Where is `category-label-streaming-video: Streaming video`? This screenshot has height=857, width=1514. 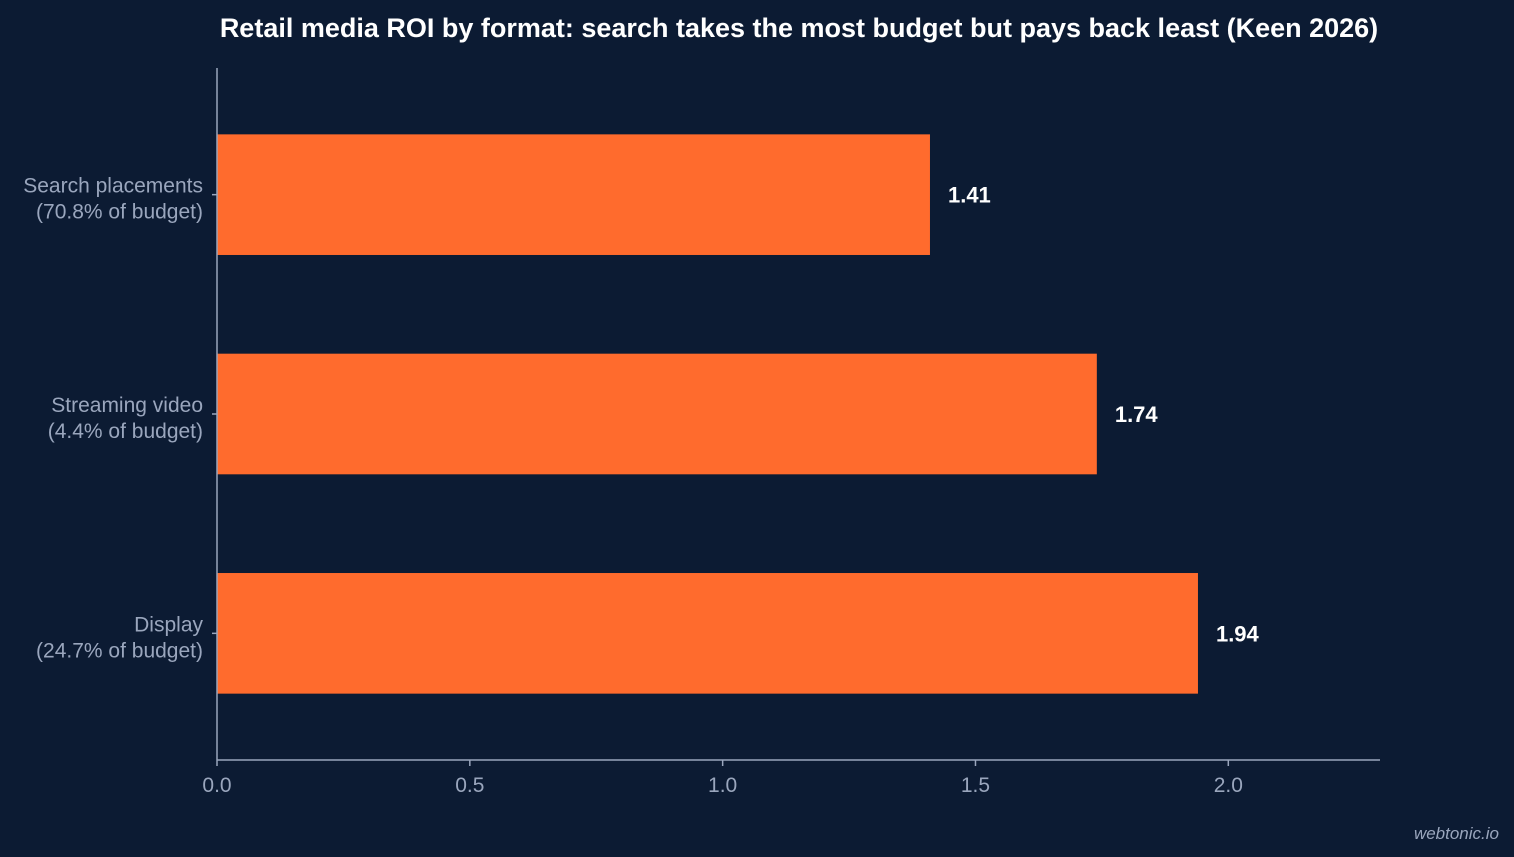 category-label-streaming-video: Streaming video is located at coordinates (127, 405).